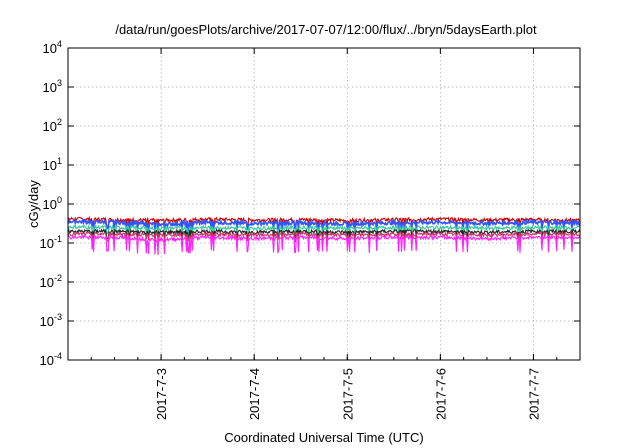  I want to click on x-axis-label: Coordinated Universal Time (UTC), so click(323, 437).